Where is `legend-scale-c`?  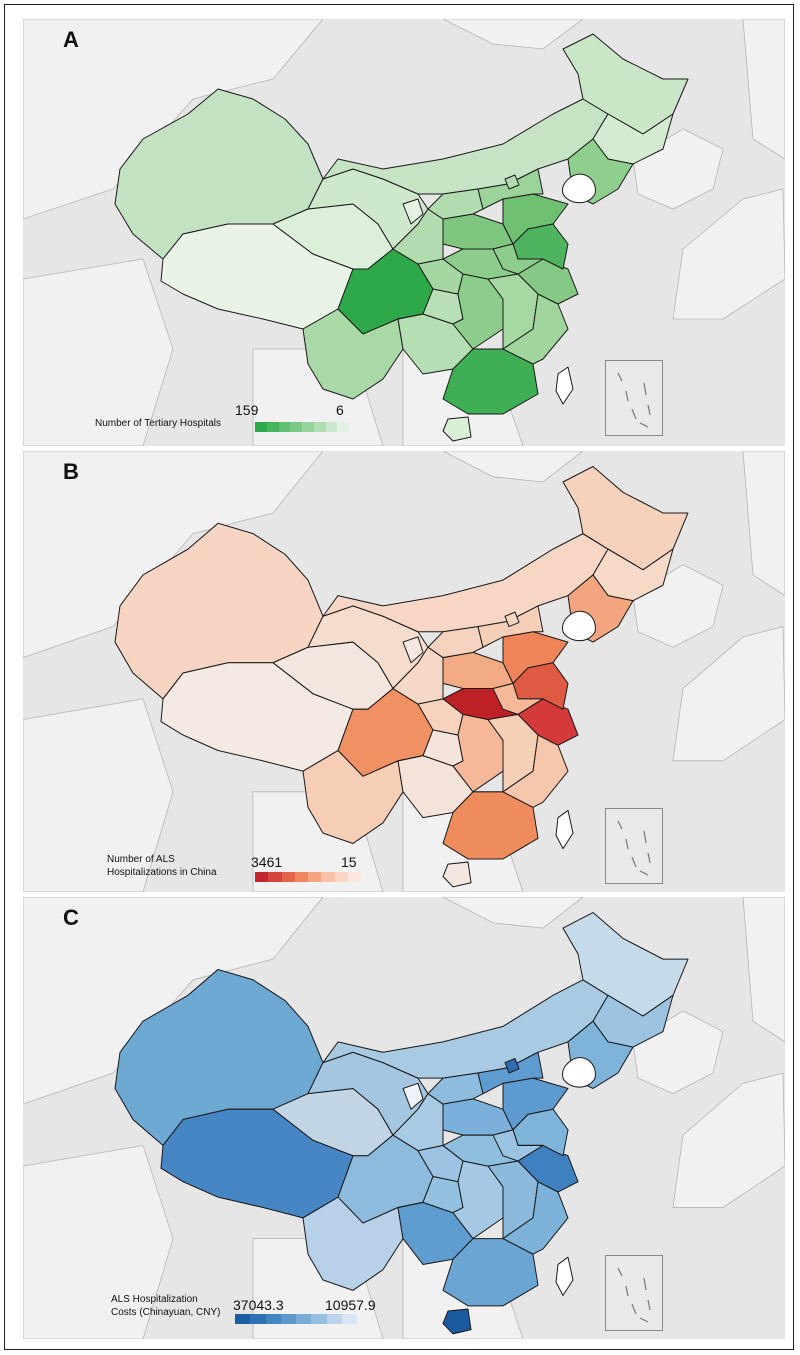 legend-scale-c is located at coordinates (296, 1319).